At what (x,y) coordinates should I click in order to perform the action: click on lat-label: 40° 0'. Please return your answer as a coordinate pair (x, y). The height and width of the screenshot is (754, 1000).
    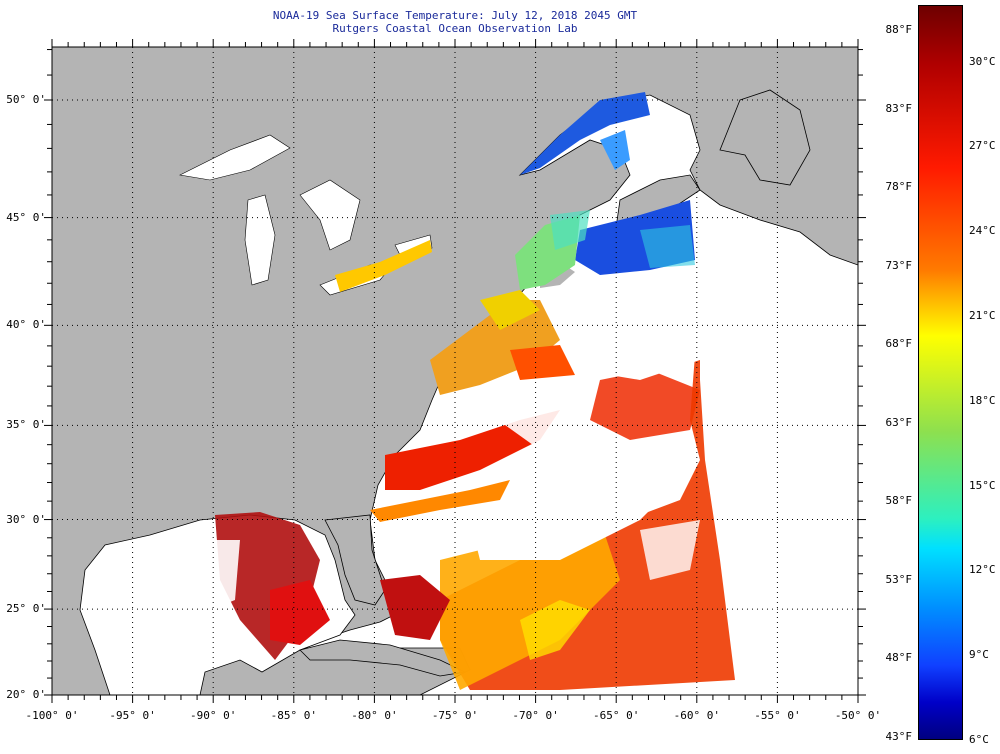
    Looking at the image, I should click on (26, 325).